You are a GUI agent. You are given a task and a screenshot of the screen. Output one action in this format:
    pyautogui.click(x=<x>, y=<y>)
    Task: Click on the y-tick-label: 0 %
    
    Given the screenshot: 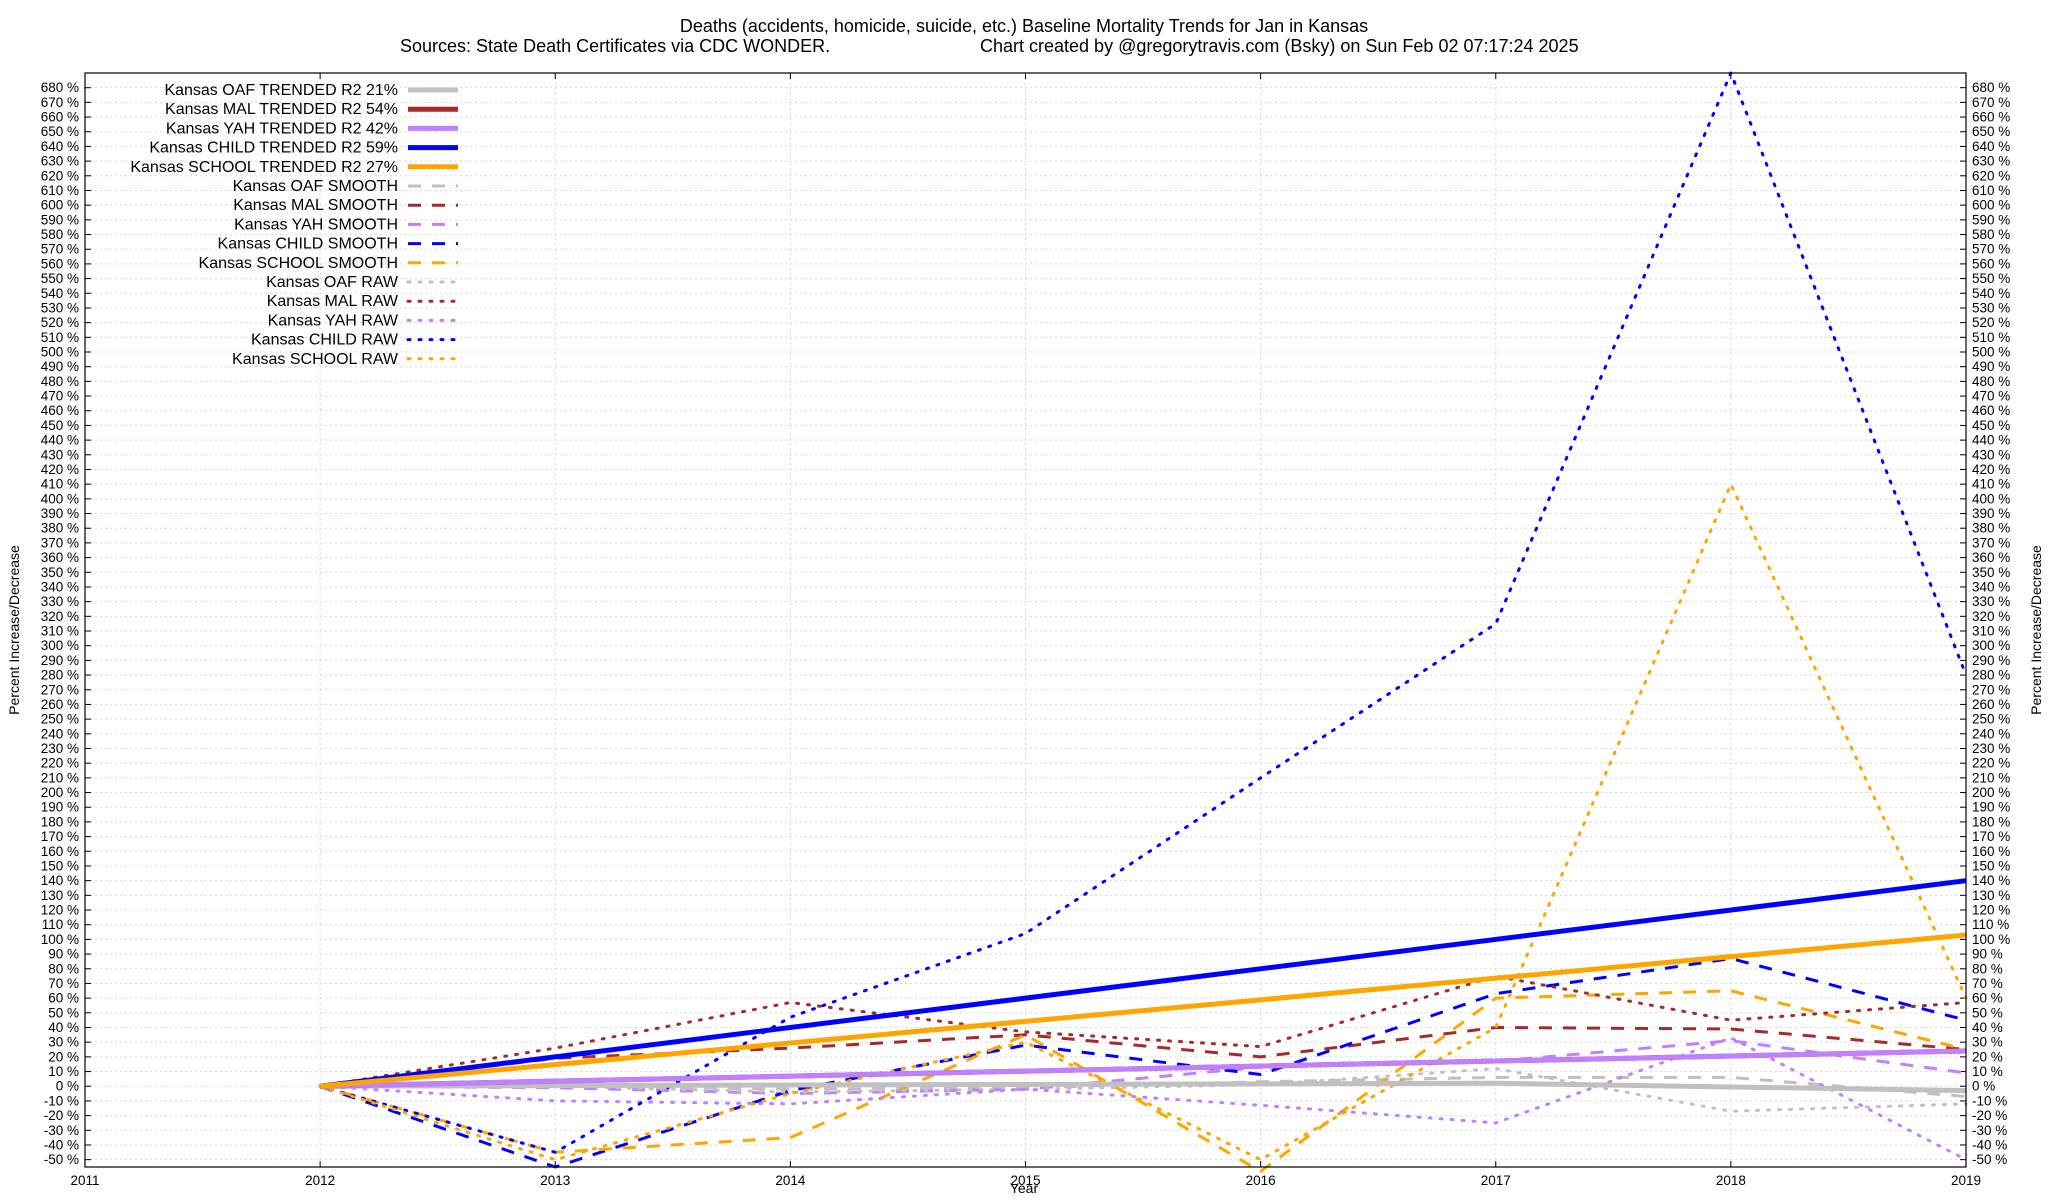 What is the action you would take?
    pyautogui.click(x=67, y=1086)
    